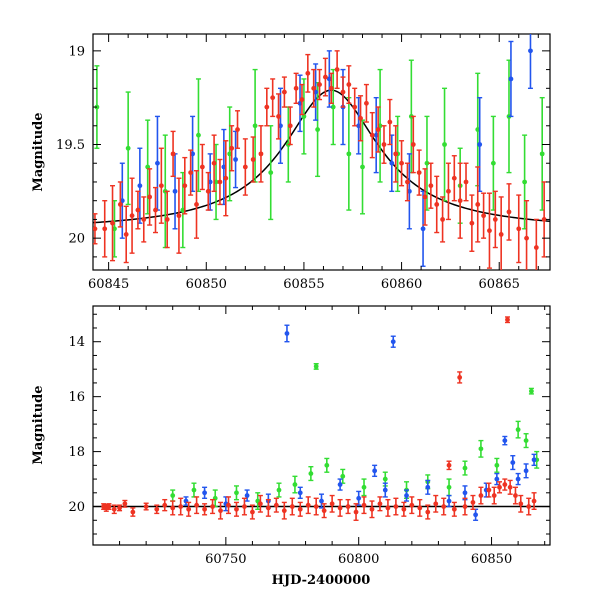 The image size is (600, 600). What do you see at coordinates (499, 284) in the screenshot?
I see `top-x-tick-label: 60865` at bounding box center [499, 284].